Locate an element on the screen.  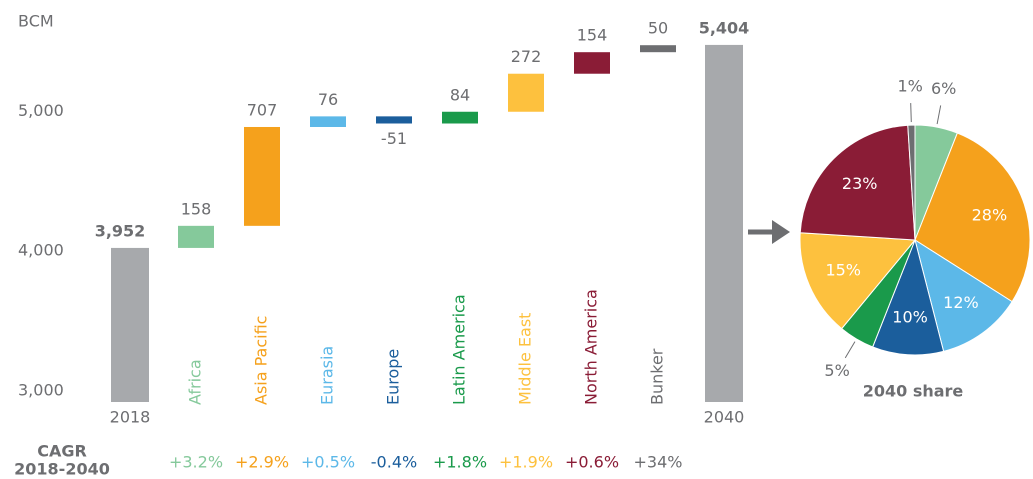
value-label: 3,952 is located at coordinates (120, 230).